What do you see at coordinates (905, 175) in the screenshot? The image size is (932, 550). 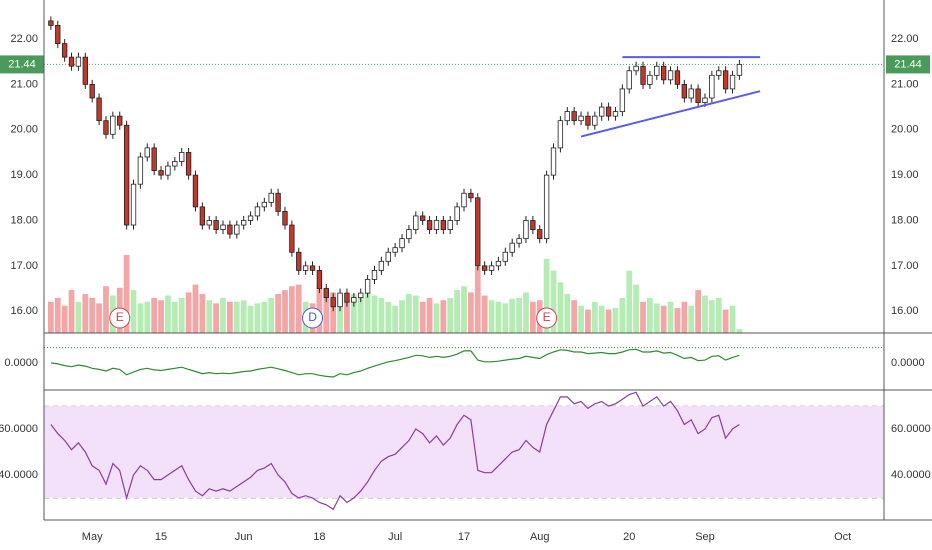 I see `y-tick-label: 19.00` at bounding box center [905, 175].